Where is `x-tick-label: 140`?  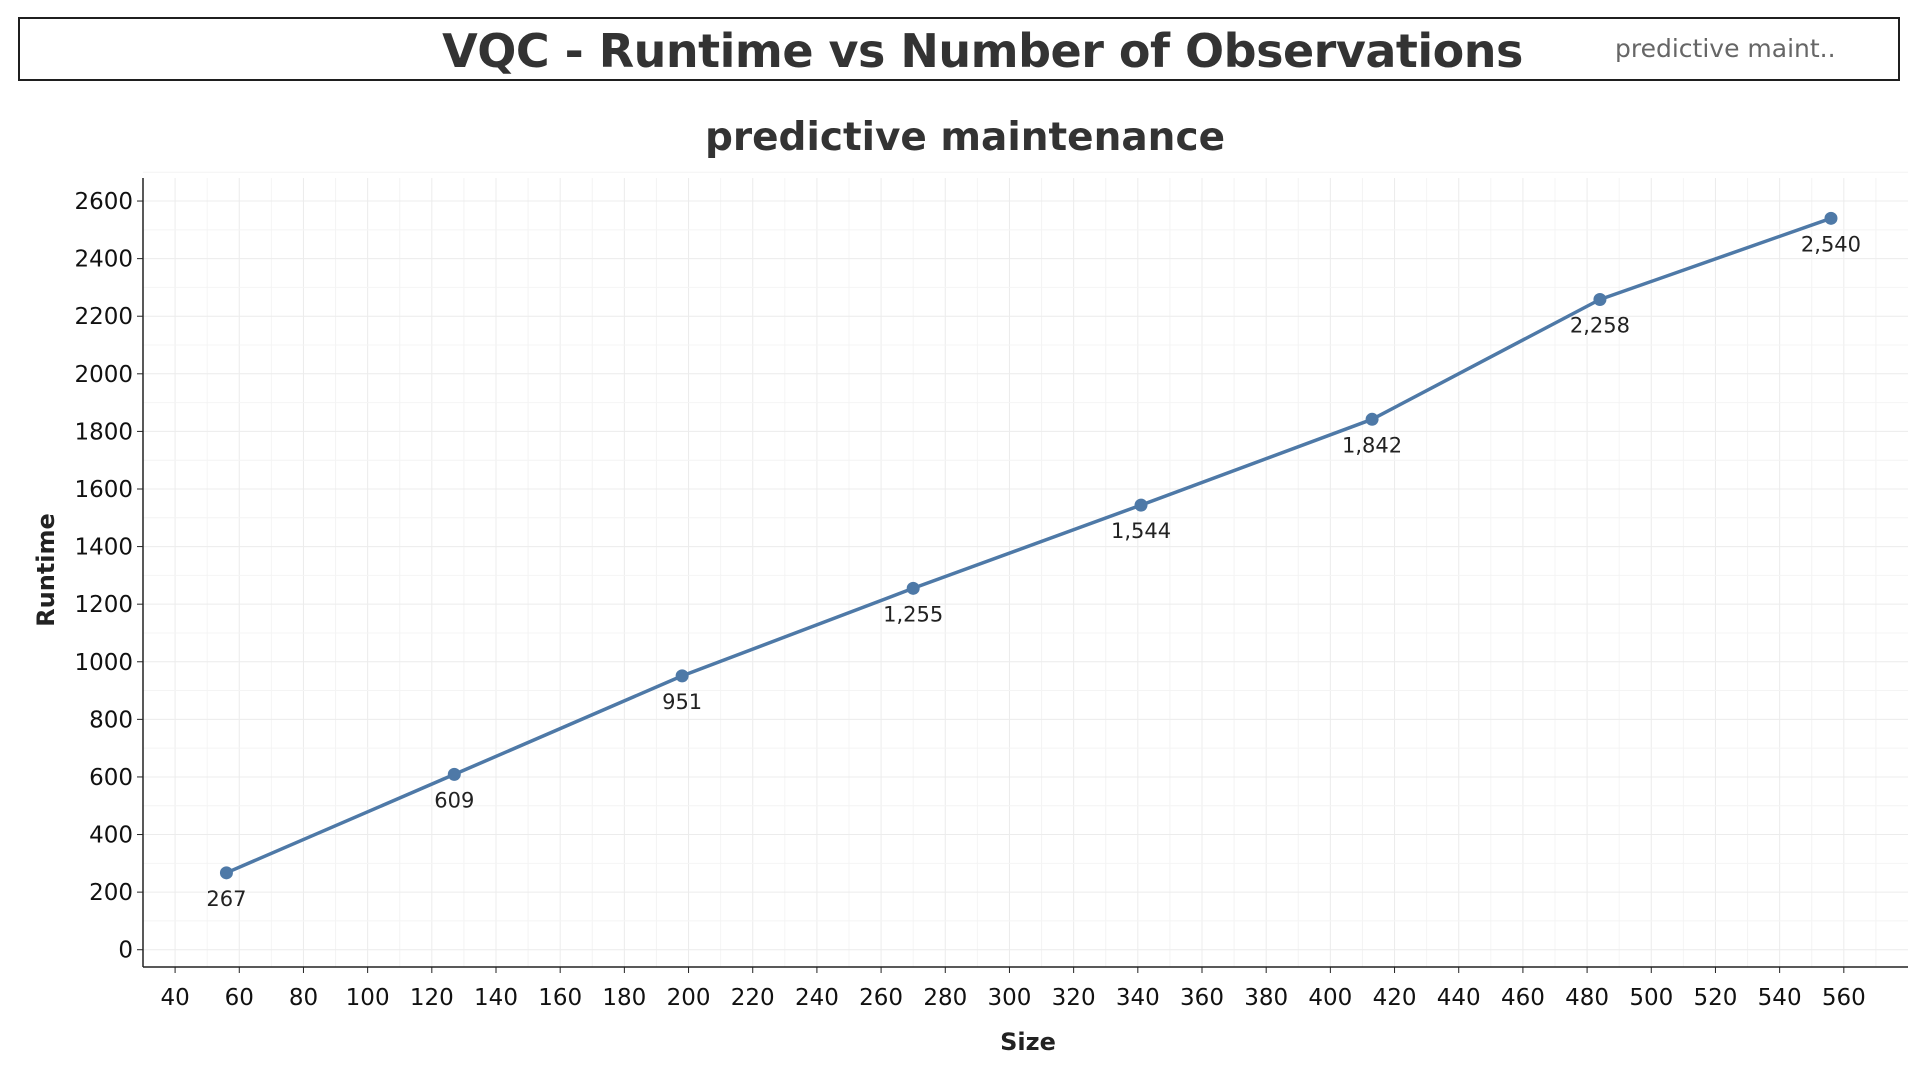 x-tick-label: 140 is located at coordinates (496, 998).